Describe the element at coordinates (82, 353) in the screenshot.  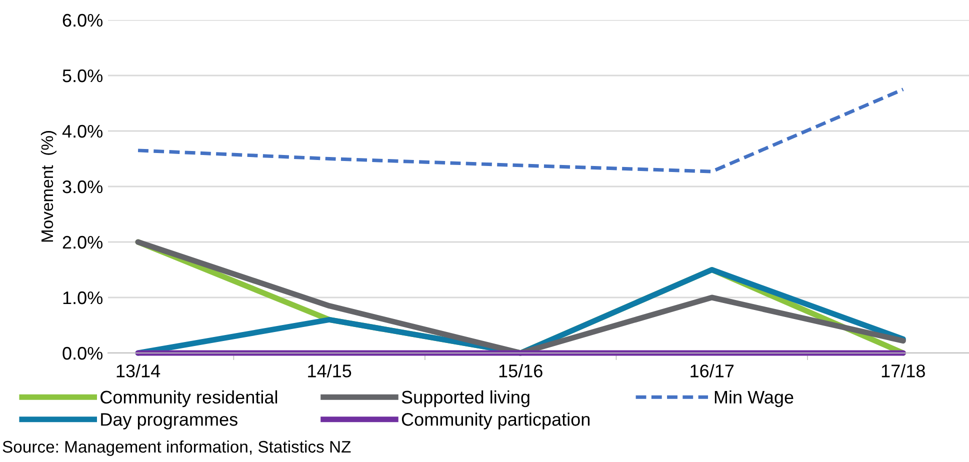
I see `y-tick-label: 0.0%` at that location.